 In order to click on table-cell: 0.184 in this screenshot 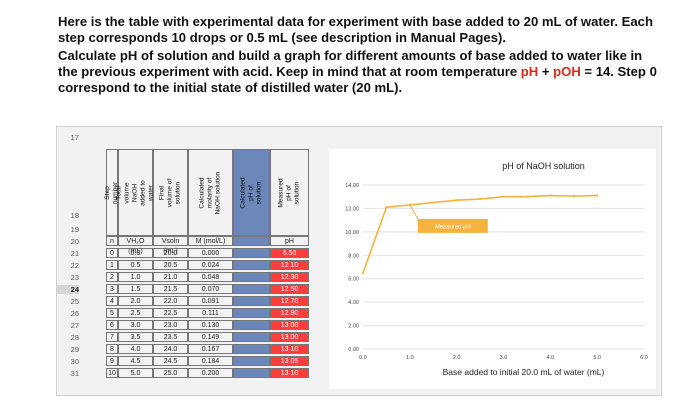, I will do `click(210, 361)`.